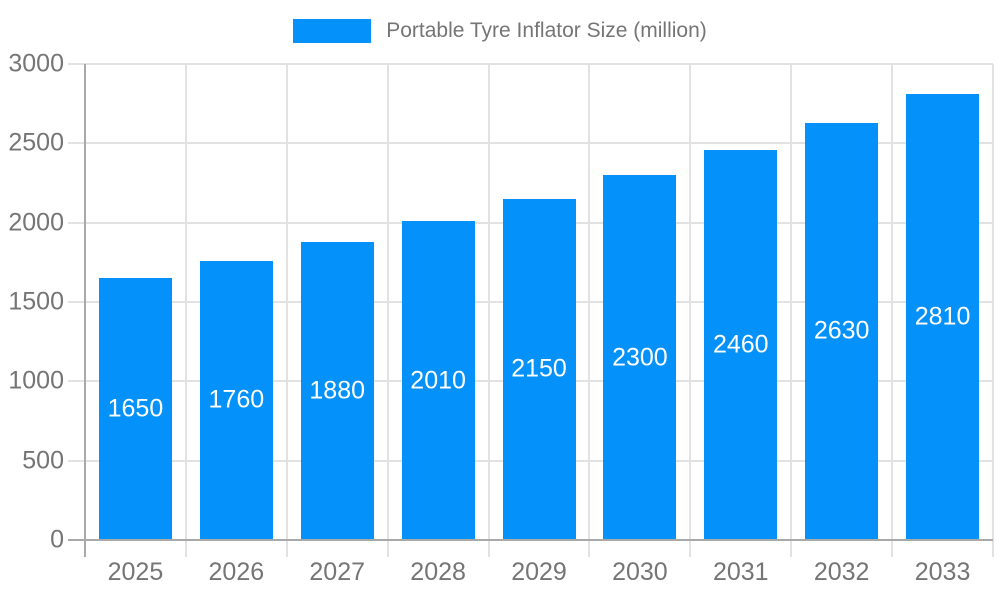 Image resolution: width=1000 pixels, height=600 pixels. Describe the element at coordinates (332, 31) in the screenshot. I see `legend-swatch` at that location.